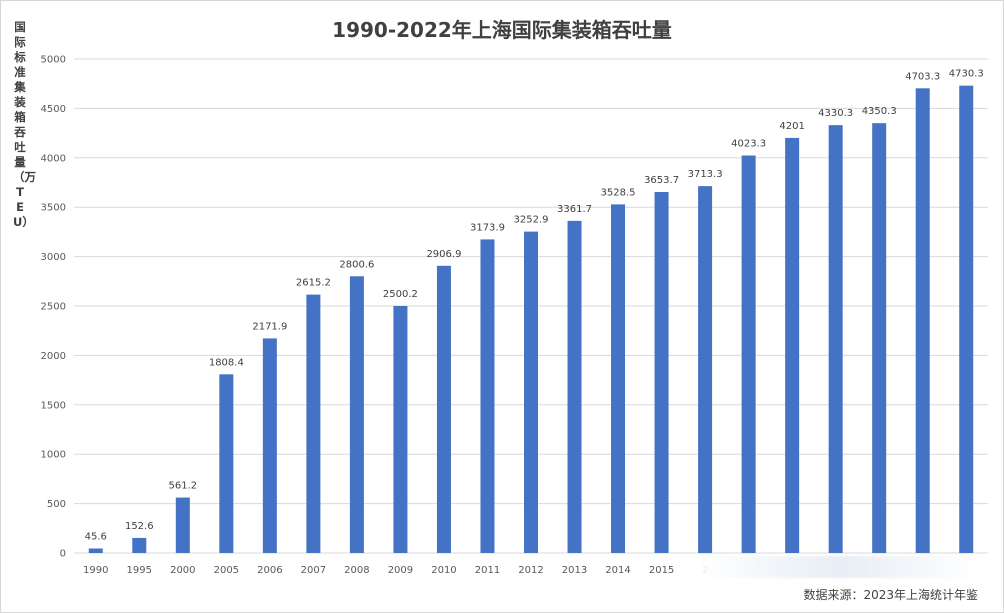  What do you see at coordinates (617, 570) in the screenshot?
I see `x-tick-label: 2014` at bounding box center [617, 570].